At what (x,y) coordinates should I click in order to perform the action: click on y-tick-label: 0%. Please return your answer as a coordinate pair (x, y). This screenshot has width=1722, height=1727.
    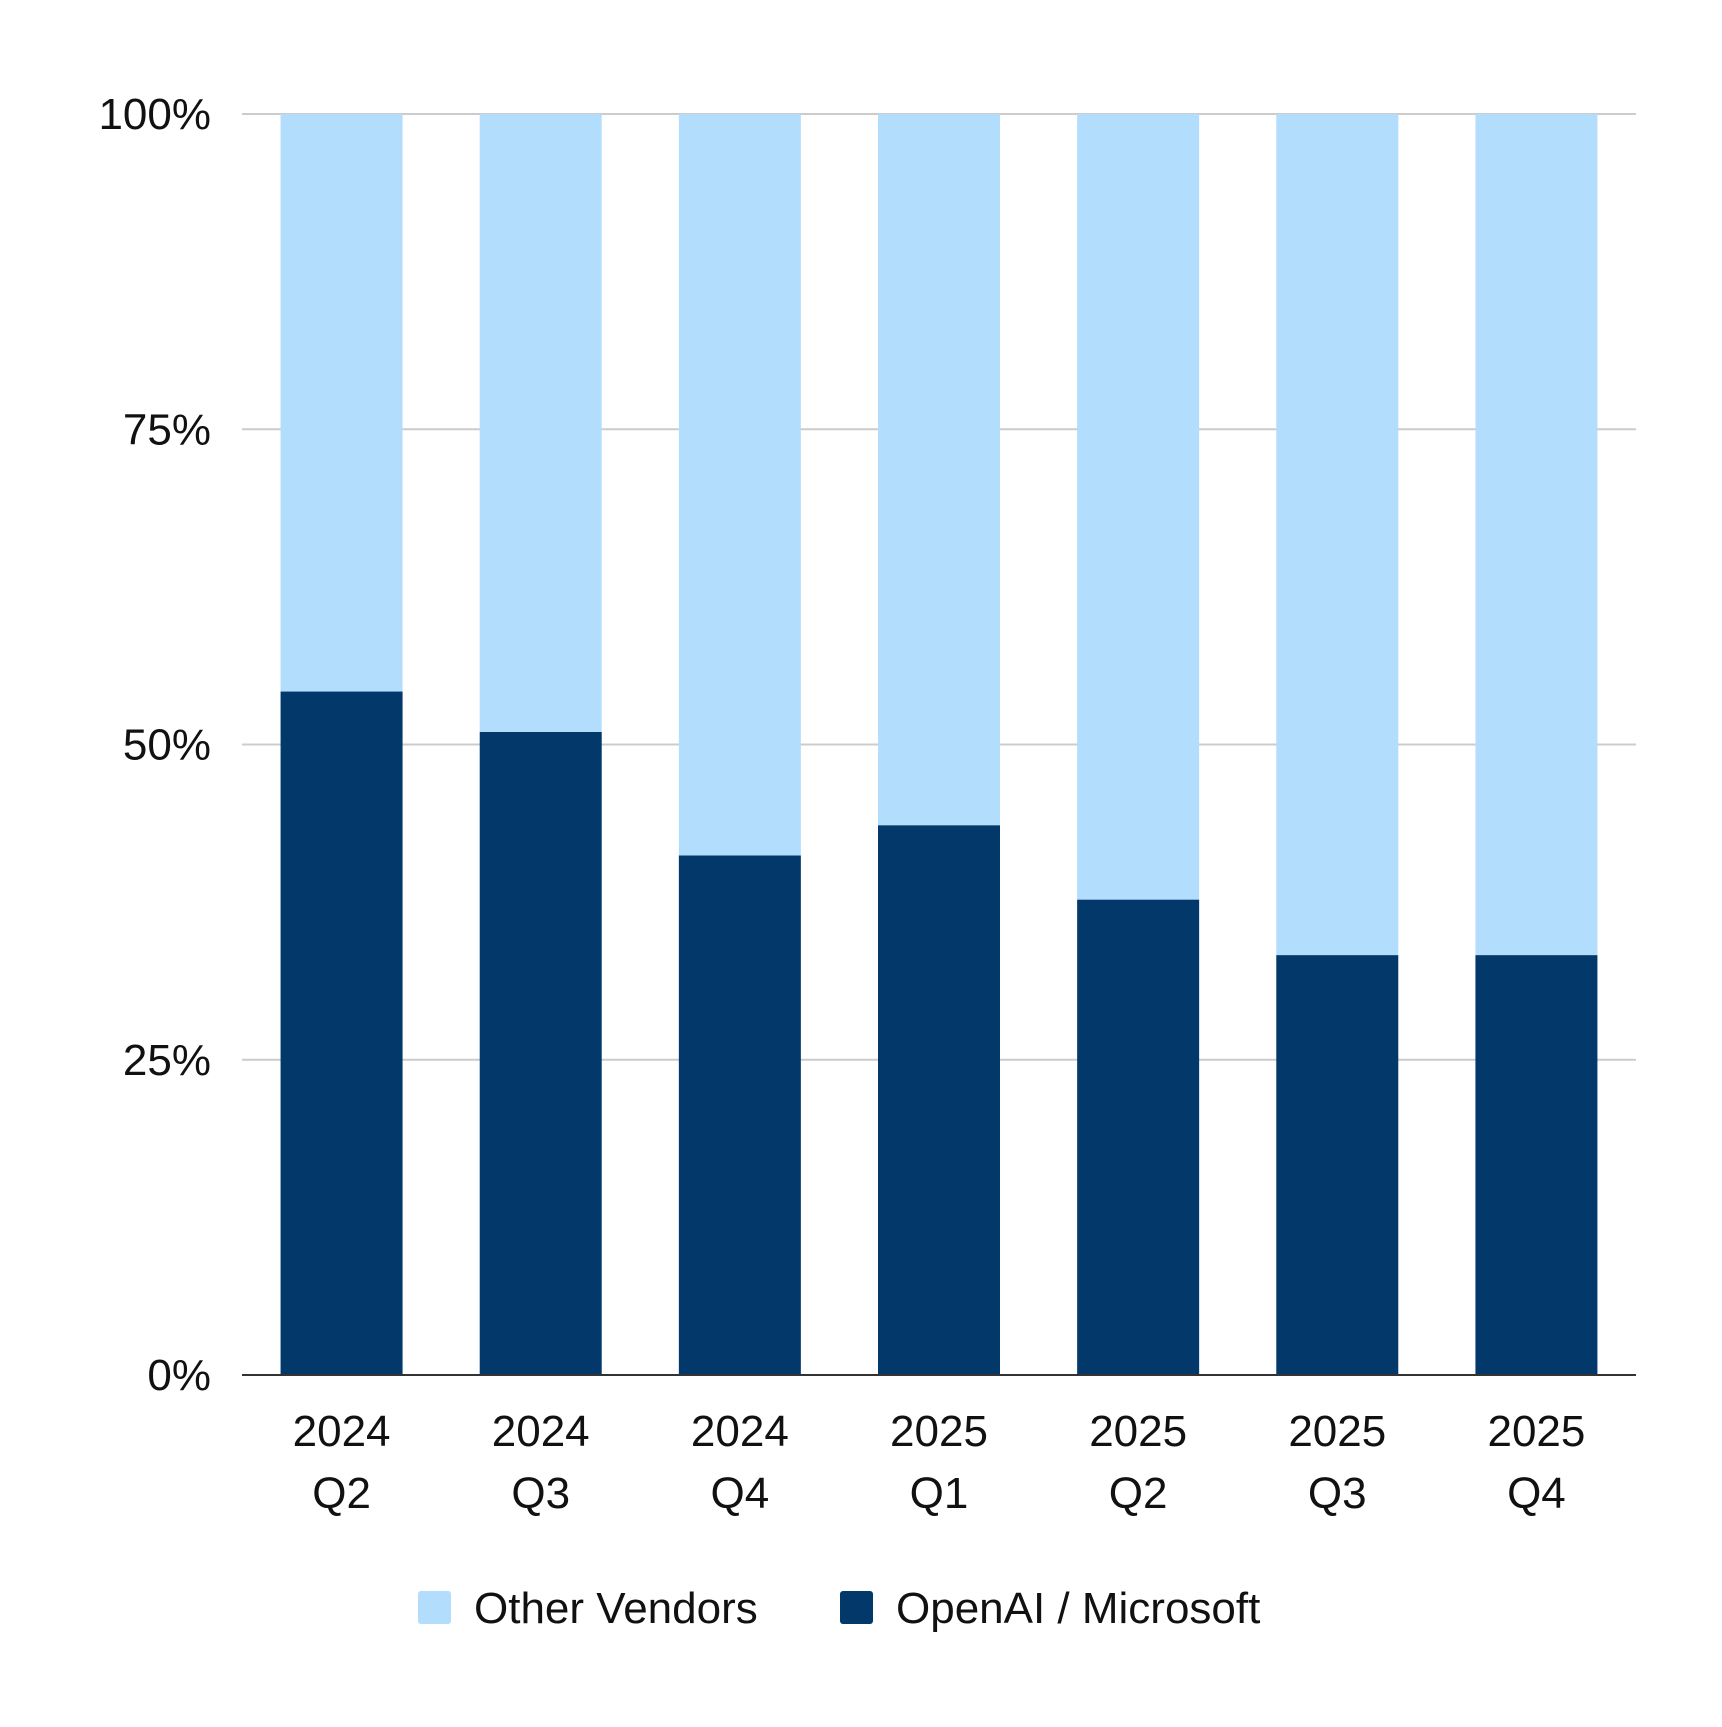
    Looking at the image, I should click on (179, 1375).